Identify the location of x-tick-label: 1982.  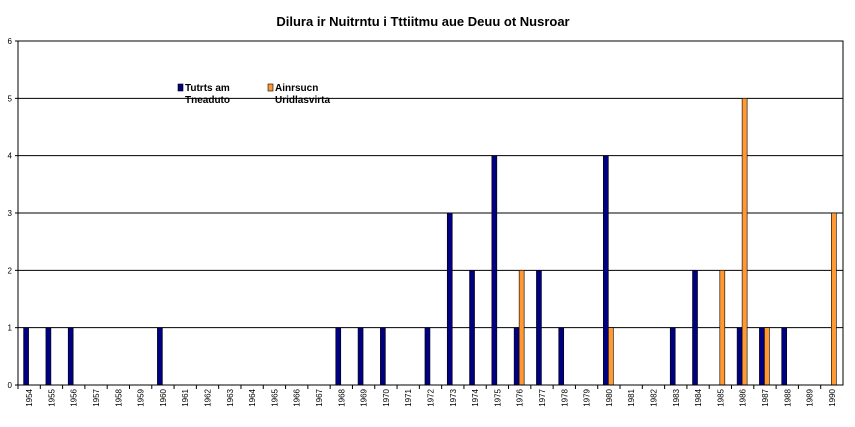
(653, 397).